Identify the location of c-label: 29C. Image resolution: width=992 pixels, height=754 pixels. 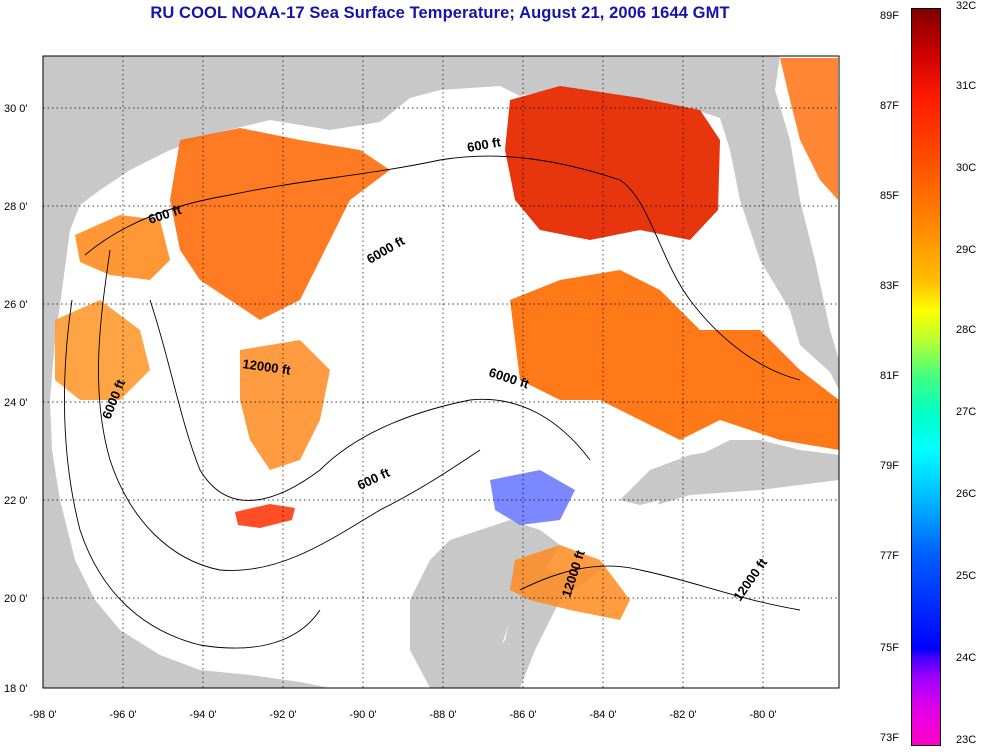
(966, 250).